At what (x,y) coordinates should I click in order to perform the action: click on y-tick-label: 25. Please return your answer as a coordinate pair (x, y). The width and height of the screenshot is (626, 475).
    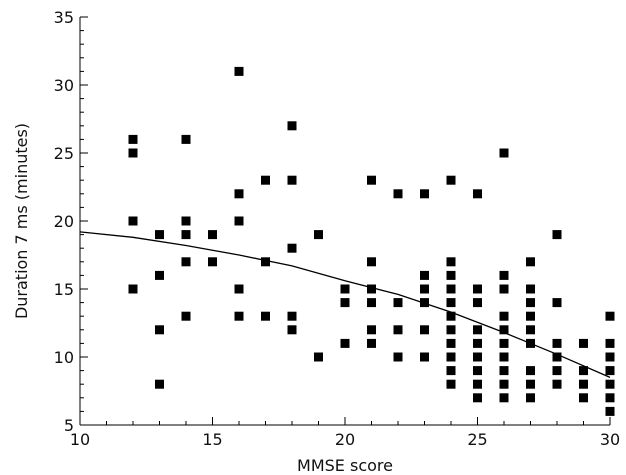
    Looking at the image, I should click on (64, 153).